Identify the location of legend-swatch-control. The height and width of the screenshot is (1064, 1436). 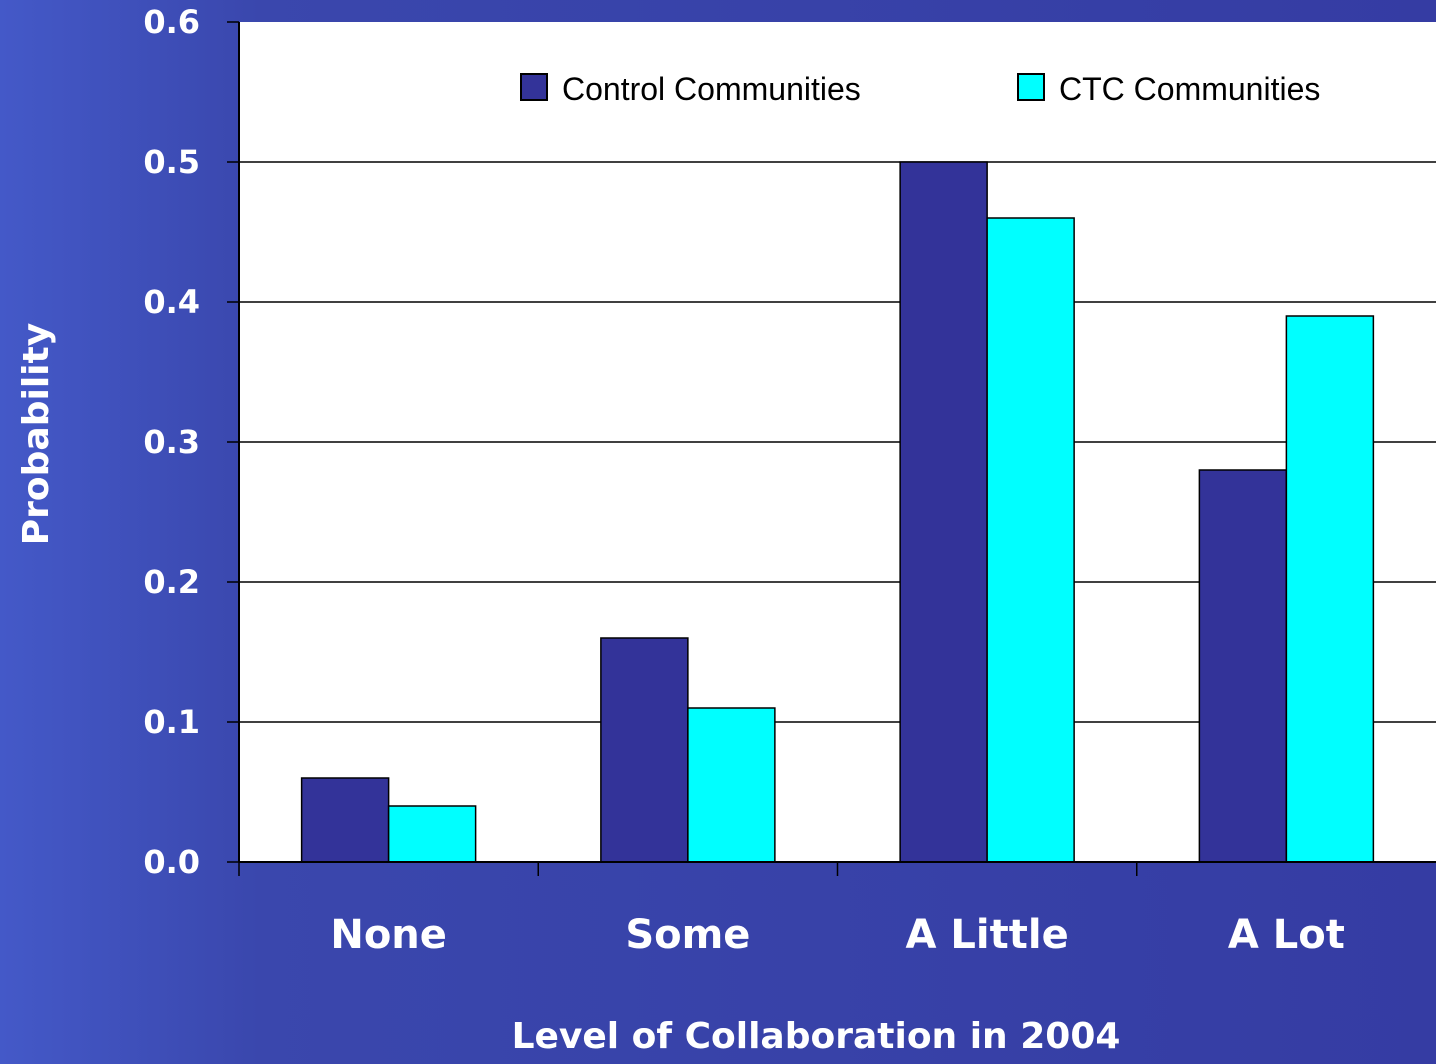
(534, 87).